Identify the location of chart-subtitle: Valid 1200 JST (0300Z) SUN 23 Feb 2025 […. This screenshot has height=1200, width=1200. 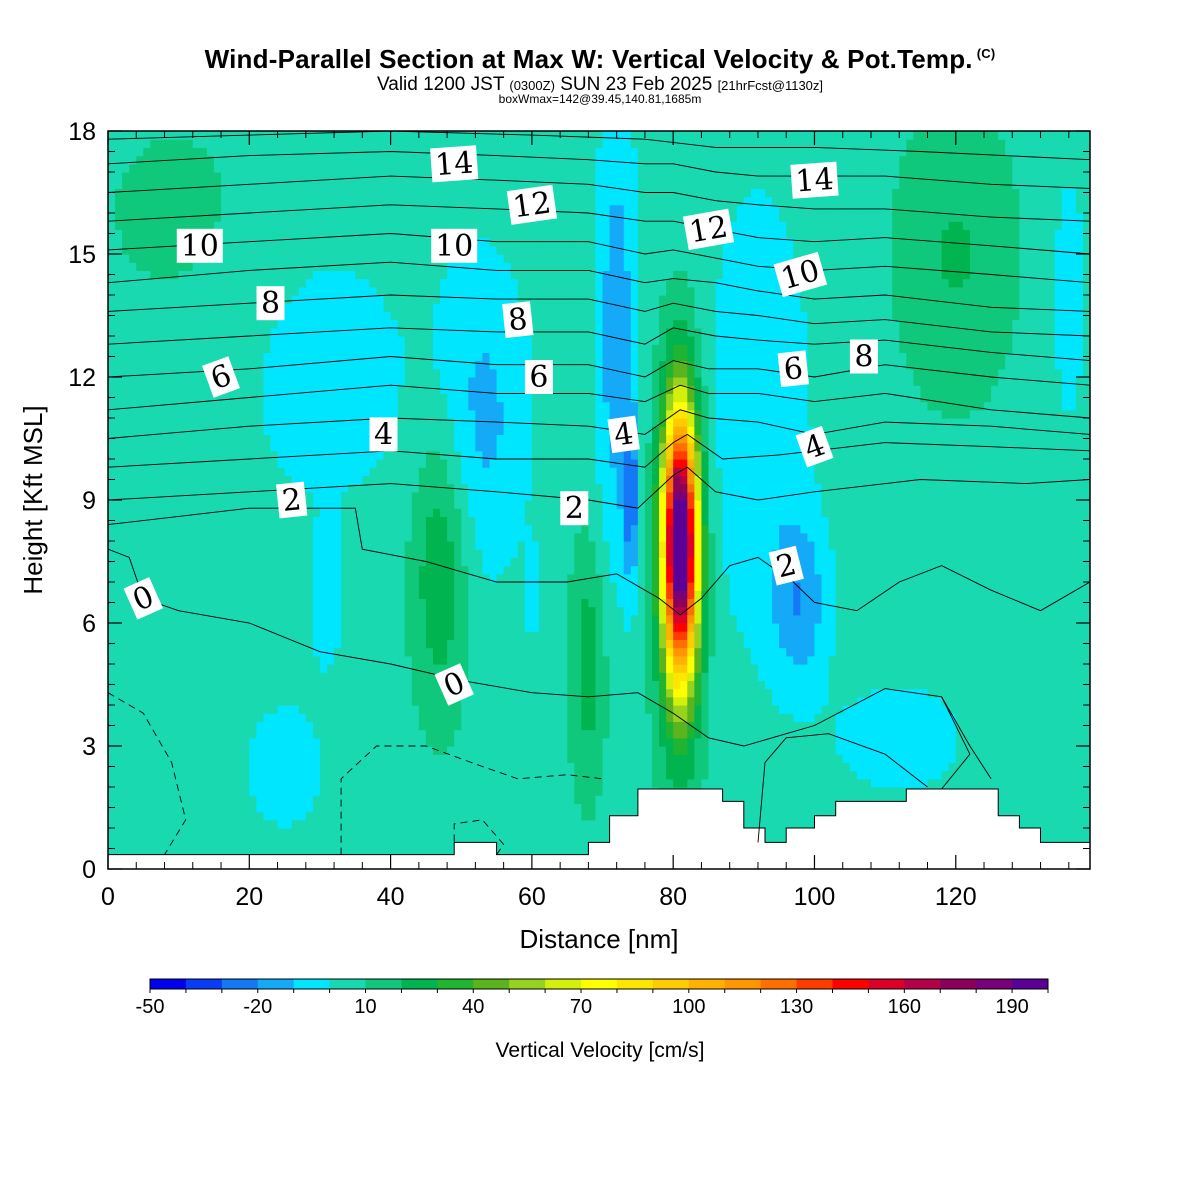
(600, 84).